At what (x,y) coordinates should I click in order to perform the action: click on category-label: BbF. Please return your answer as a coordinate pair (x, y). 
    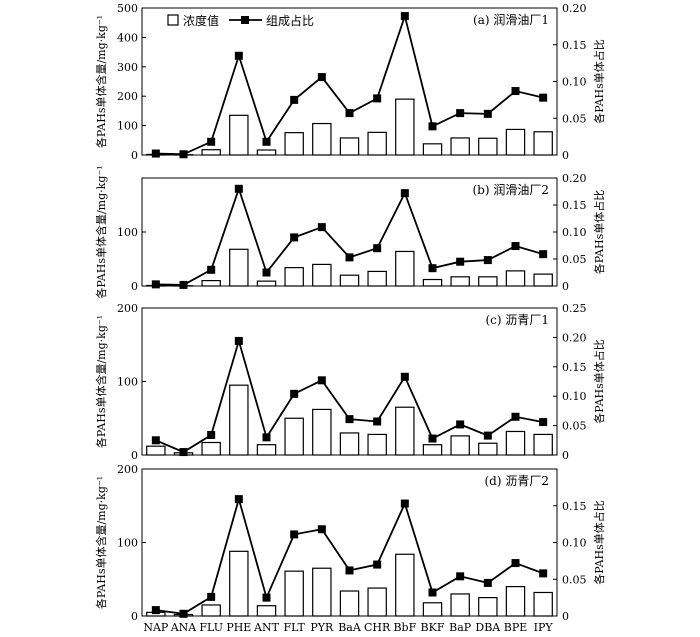
    Looking at the image, I should click on (404, 627).